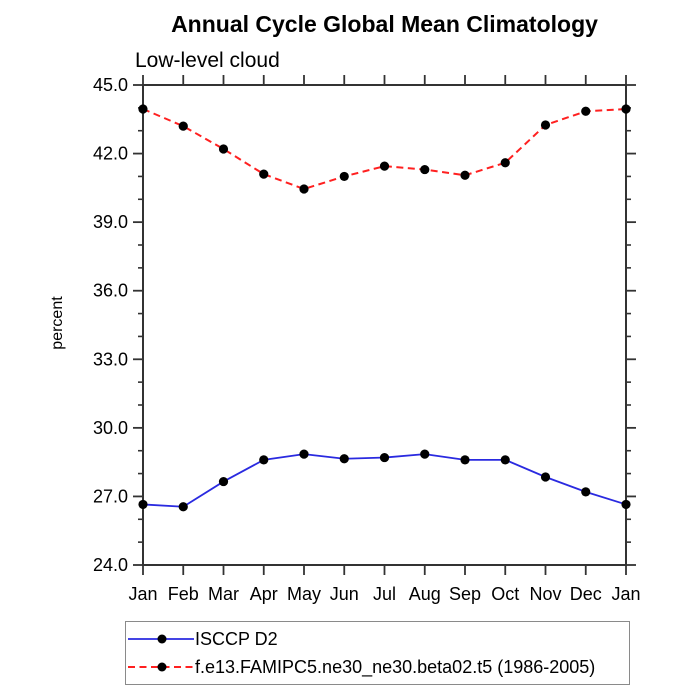 The image size is (700, 700). What do you see at coordinates (110, 359) in the screenshot?
I see `y-tick-label: 33.0` at bounding box center [110, 359].